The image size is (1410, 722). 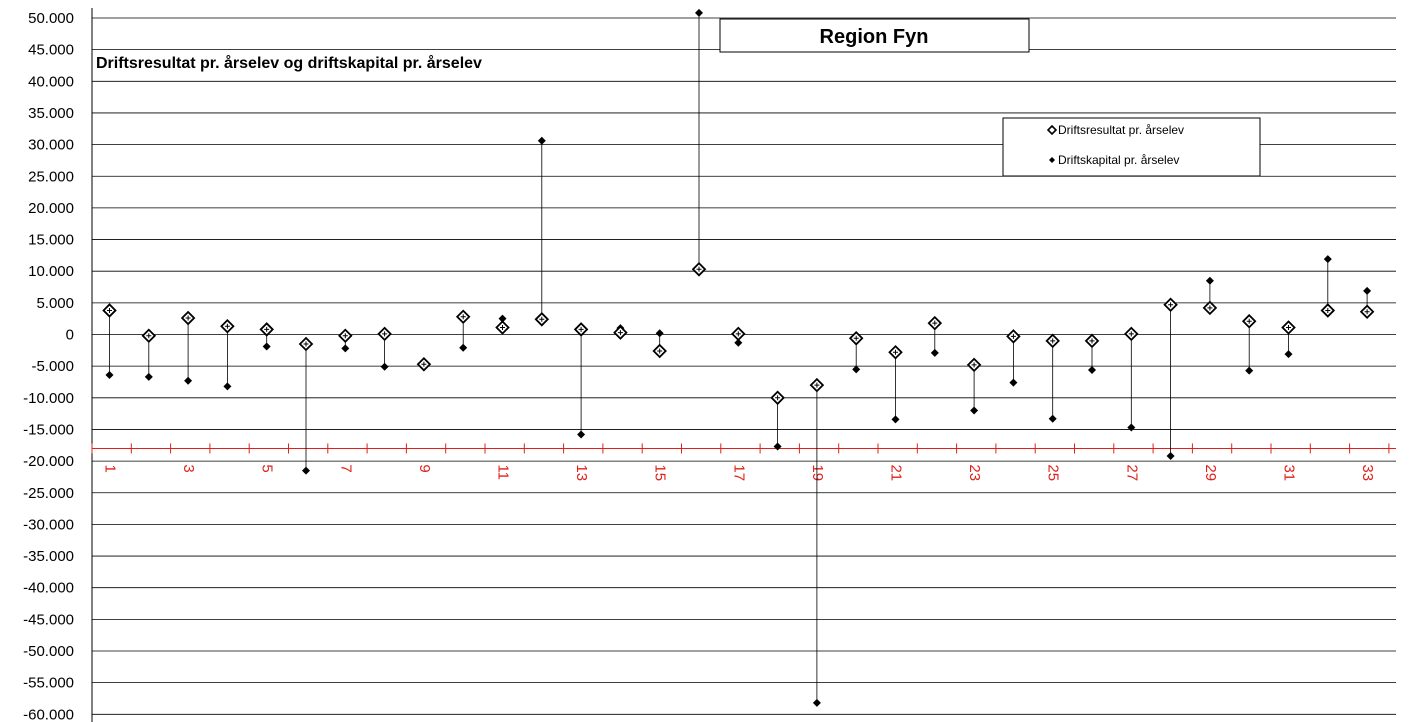 I want to click on legend-label-driftsresultat: Driftsresultat pr. årselev, so click(x=1121, y=130).